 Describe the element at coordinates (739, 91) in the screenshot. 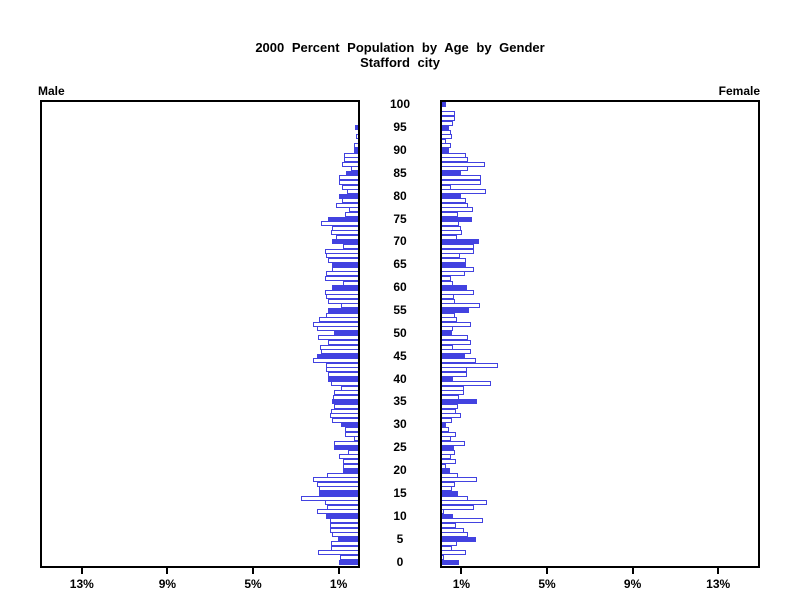

I see `female-side-label: Female` at that location.